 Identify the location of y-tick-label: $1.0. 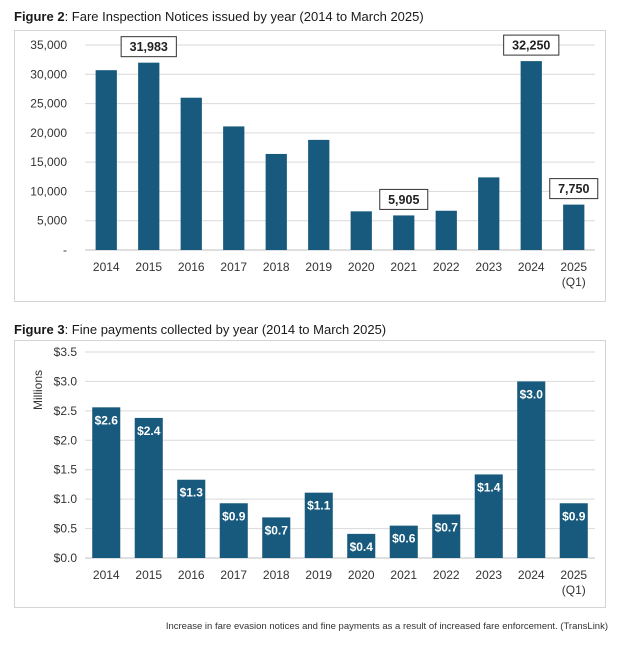
(66, 499).